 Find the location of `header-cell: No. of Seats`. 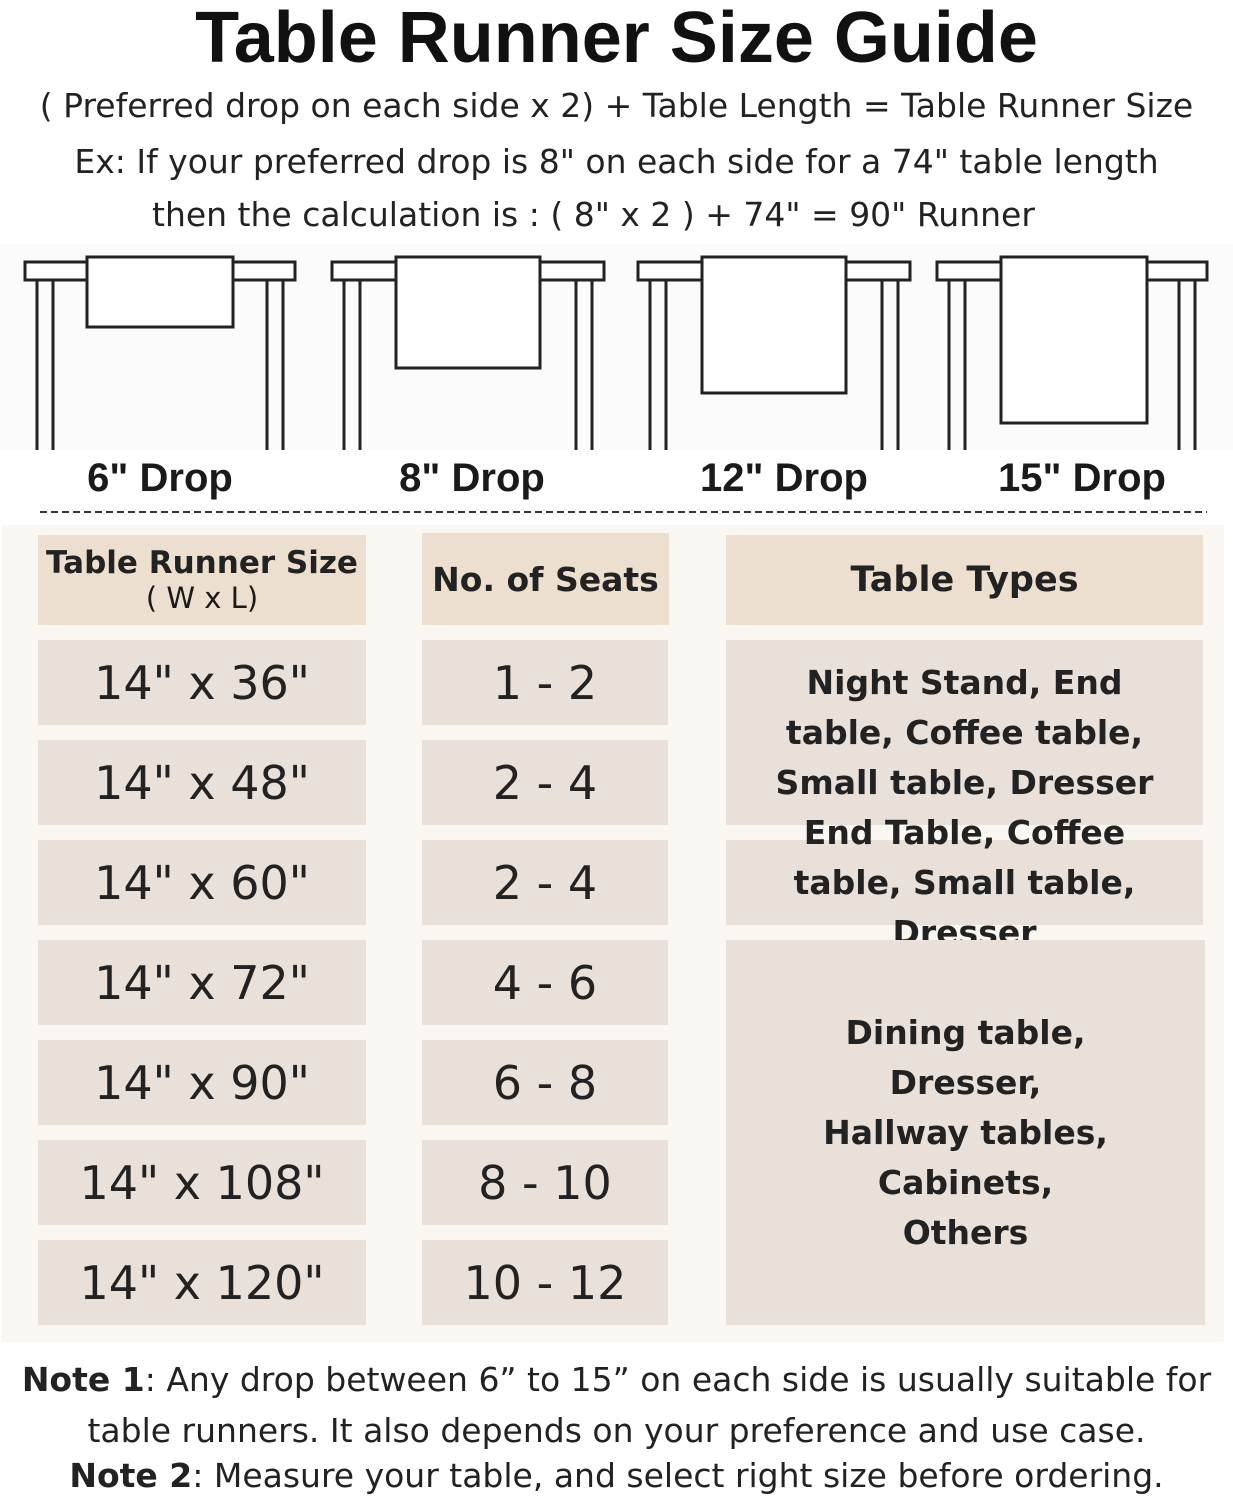

header-cell: No. of Seats is located at coordinates (545, 579).